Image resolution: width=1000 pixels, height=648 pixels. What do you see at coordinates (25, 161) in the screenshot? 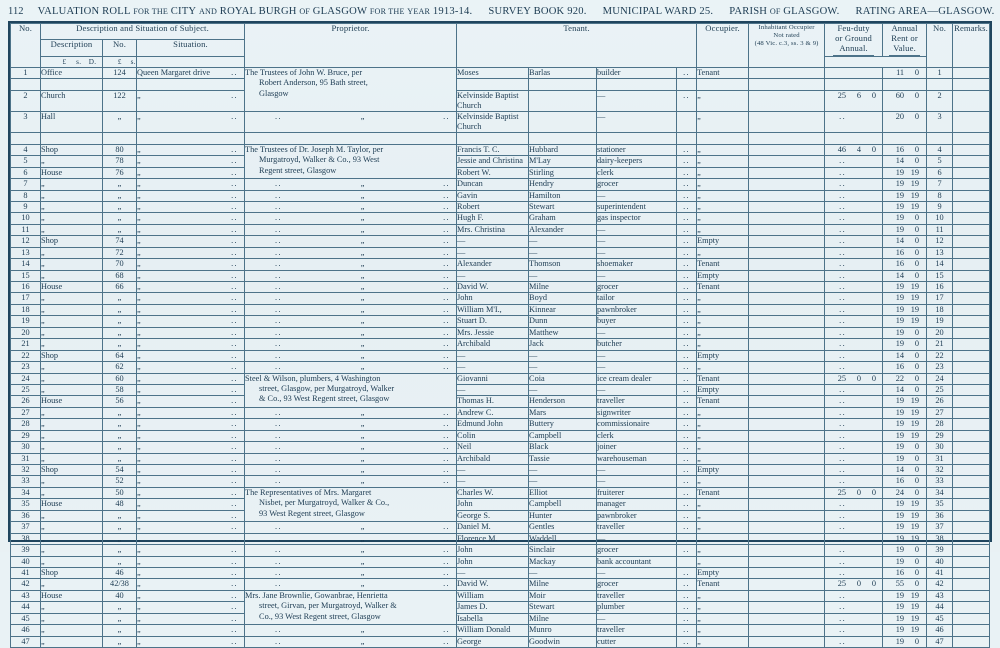
I see `row-number: 5` at bounding box center [25, 161].